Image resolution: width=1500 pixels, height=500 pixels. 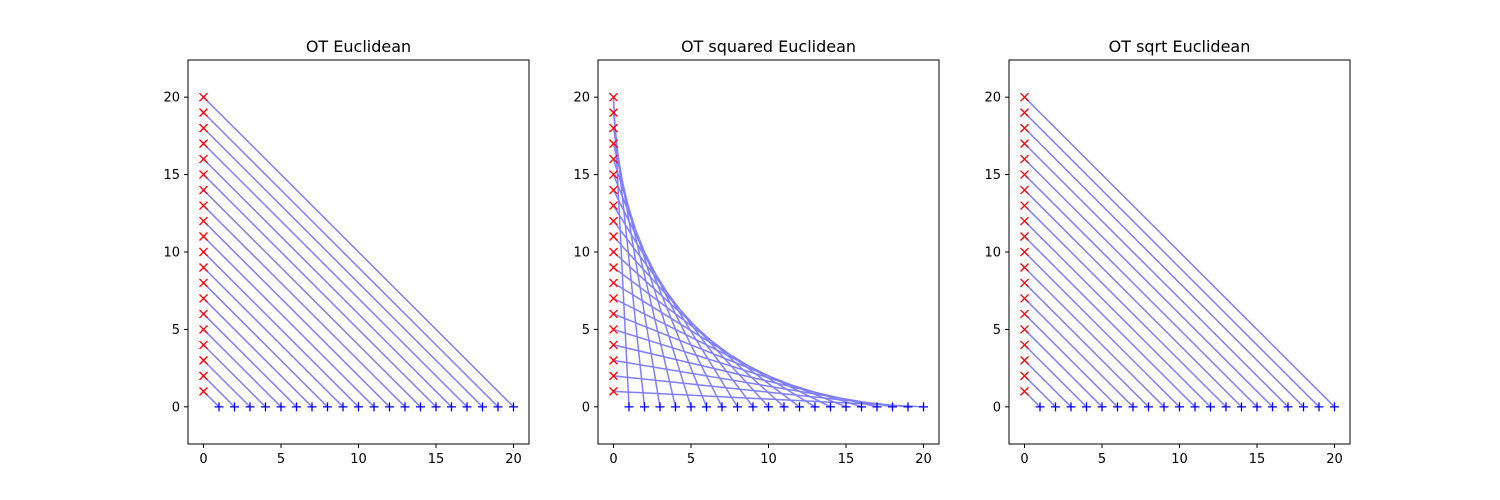 What do you see at coordinates (1180, 46) in the screenshot?
I see `subplot-3-title: OT sqrt Euclidean` at bounding box center [1180, 46].